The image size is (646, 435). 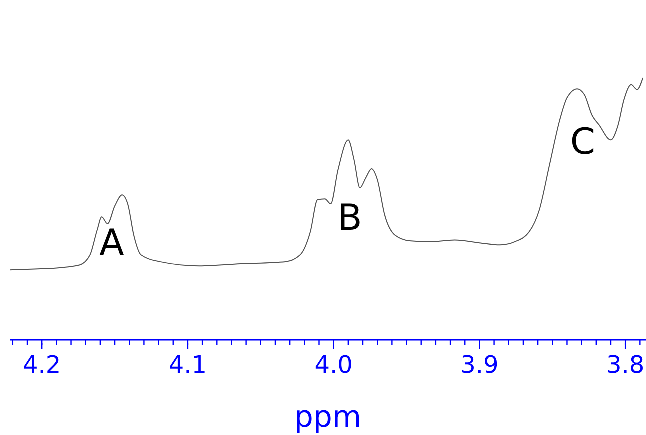 I want to click on x-tick-label: 3.9, so click(x=479, y=365).